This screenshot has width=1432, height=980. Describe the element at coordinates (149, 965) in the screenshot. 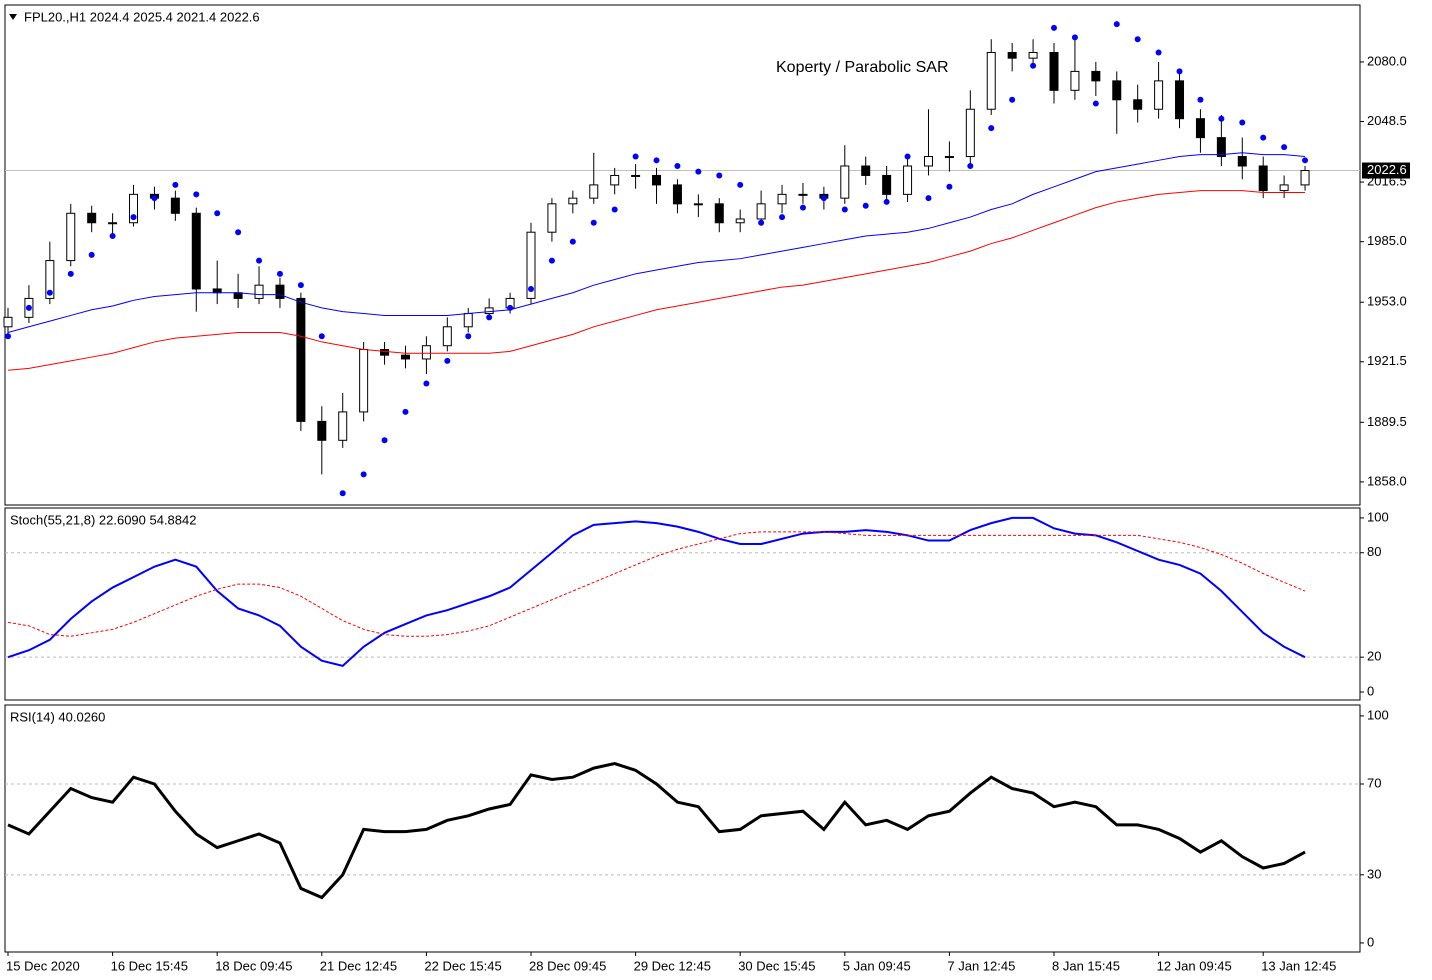

I see `x-tick-label: 16 Dec 15:45` at that location.